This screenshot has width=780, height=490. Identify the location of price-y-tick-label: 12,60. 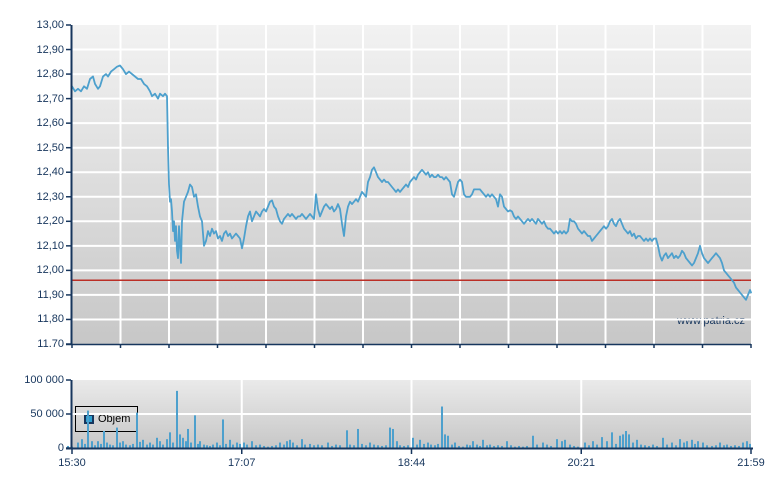
(50, 123).